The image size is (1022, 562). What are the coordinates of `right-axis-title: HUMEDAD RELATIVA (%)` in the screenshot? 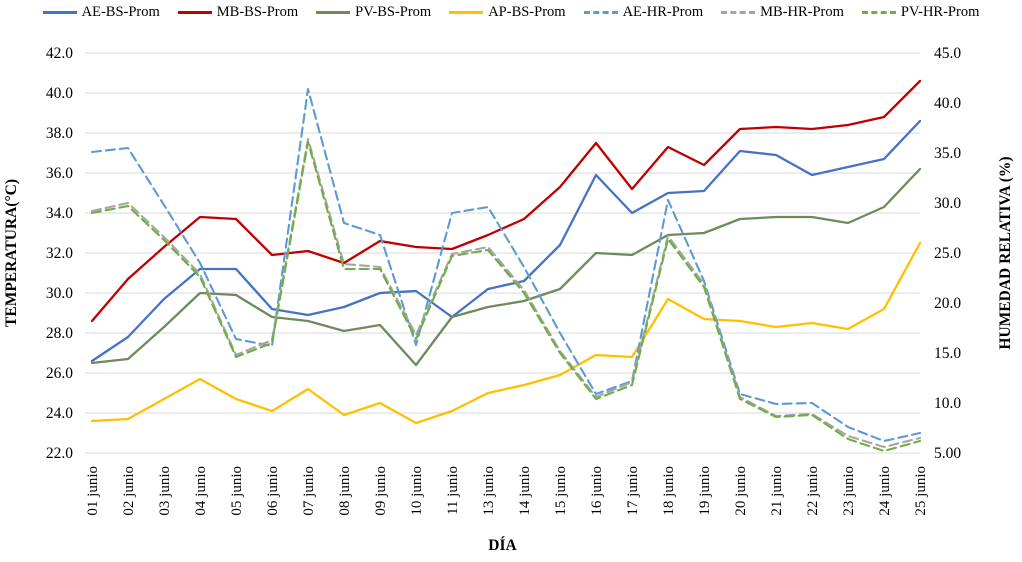 It's located at (1005, 252).